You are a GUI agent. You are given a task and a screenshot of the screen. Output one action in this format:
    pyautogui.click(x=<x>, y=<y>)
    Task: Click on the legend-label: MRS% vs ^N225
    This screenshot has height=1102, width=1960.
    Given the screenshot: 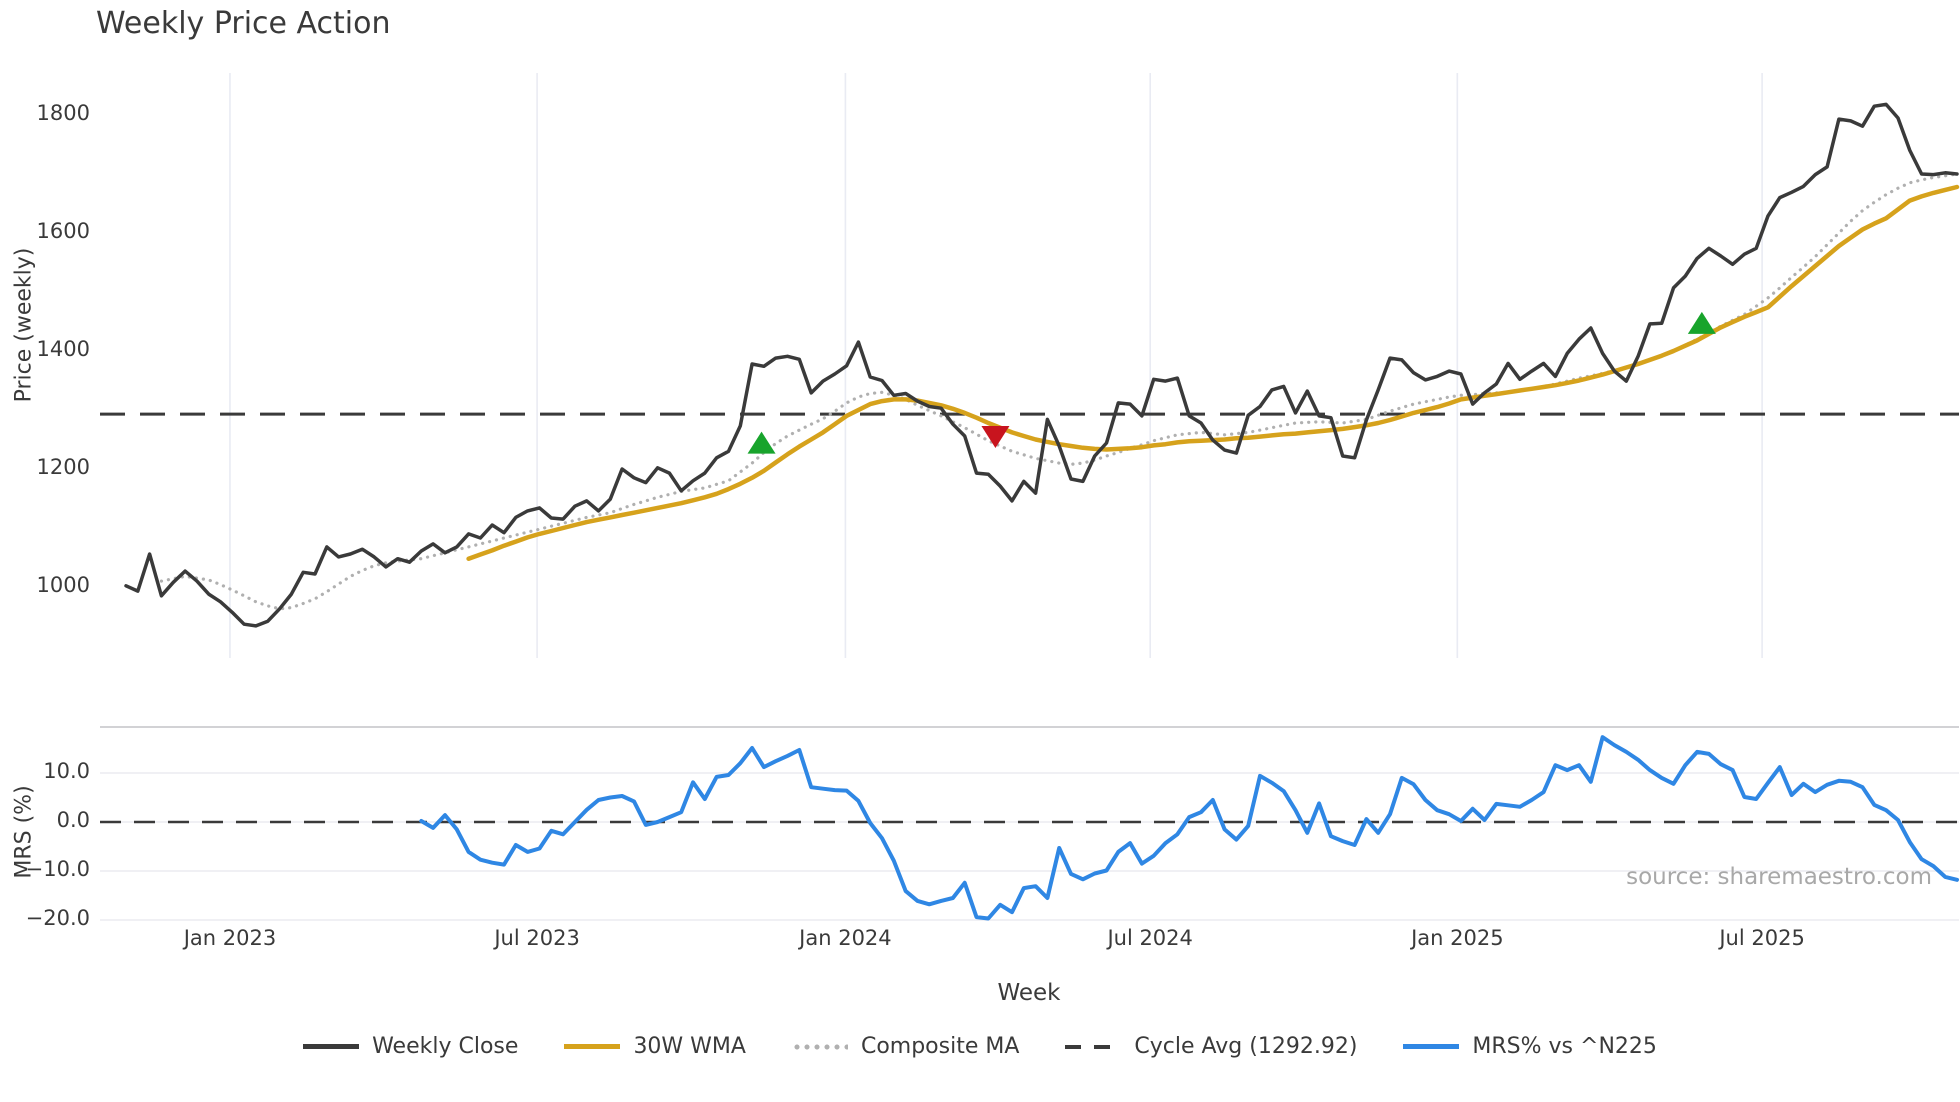 What is the action you would take?
    pyautogui.click(x=1564, y=1046)
    